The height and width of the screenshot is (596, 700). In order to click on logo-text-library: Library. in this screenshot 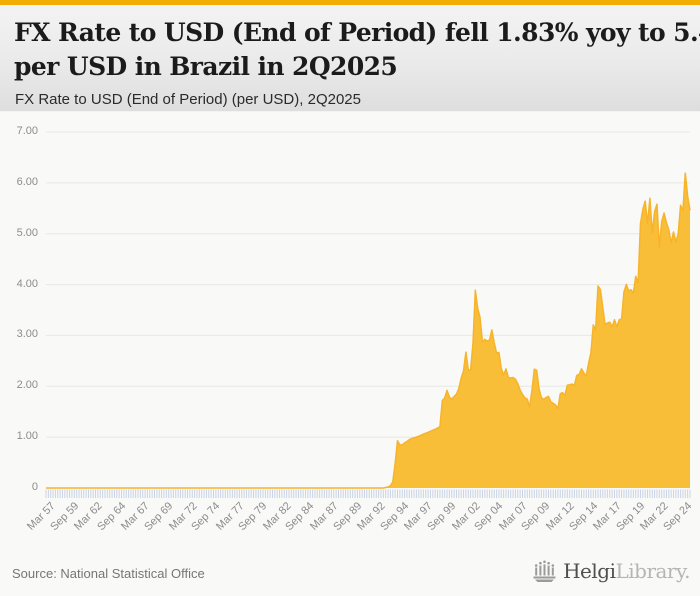, I will do `click(652, 571)`.